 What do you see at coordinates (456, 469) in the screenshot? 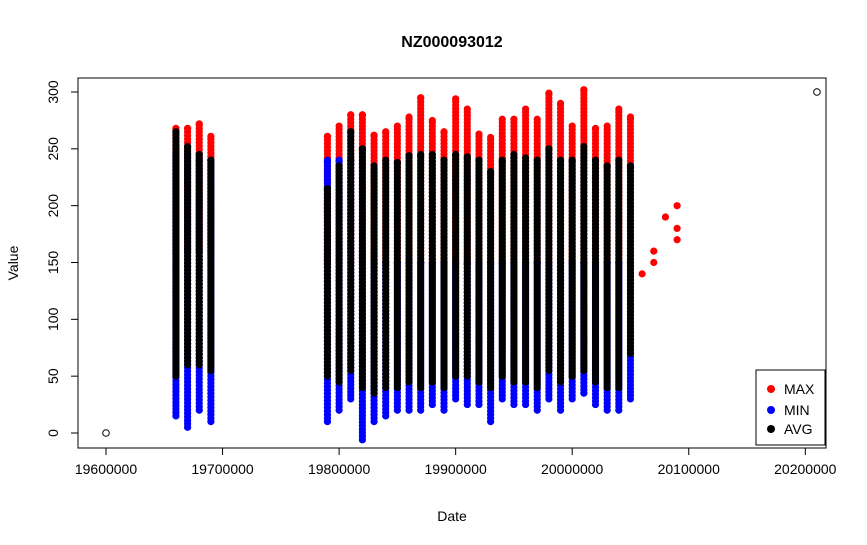
I see `x-tick-label: 19900000` at bounding box center [456, 469].